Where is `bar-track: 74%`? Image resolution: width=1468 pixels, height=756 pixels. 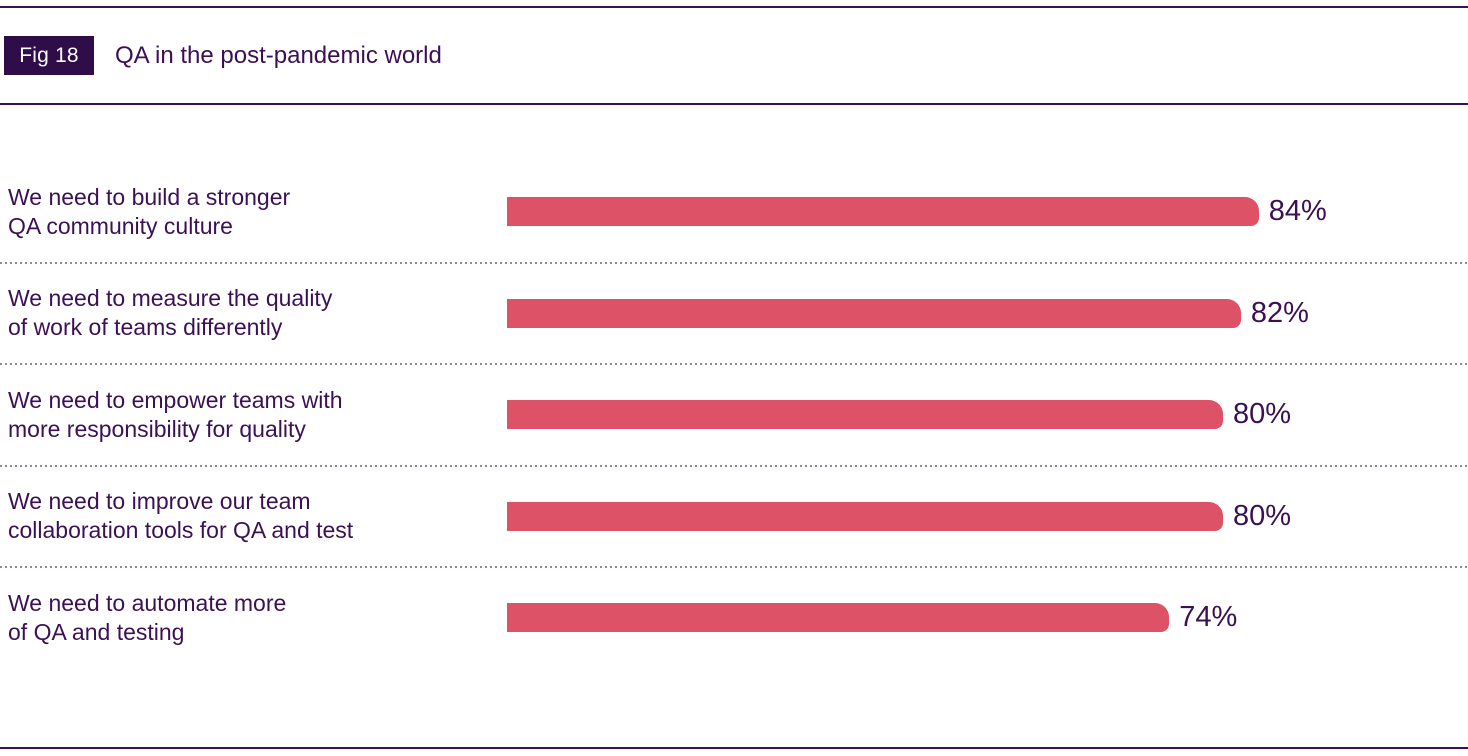 bar-track: 74% is located at coordinates (954, 617).